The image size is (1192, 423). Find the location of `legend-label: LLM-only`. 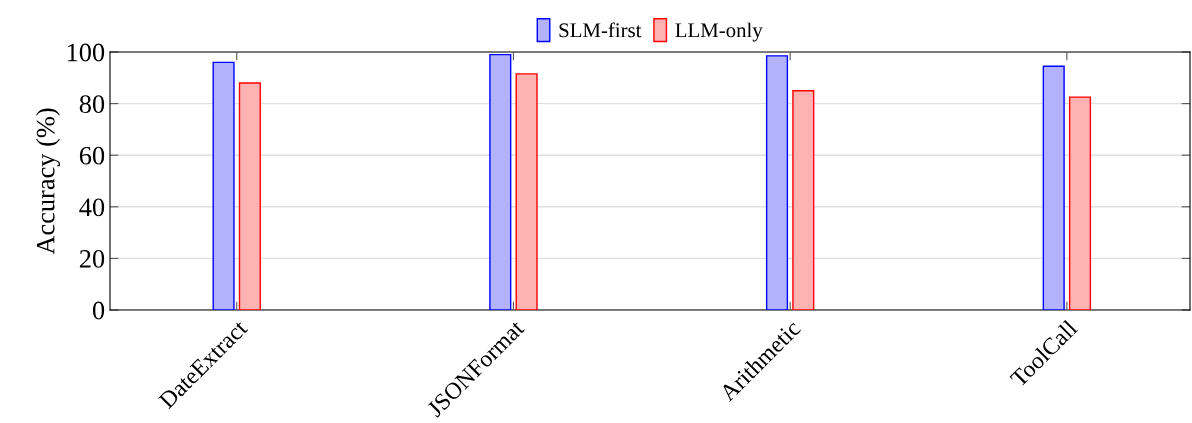

legend-label: LLM-only is located at coordinates (719, 32).